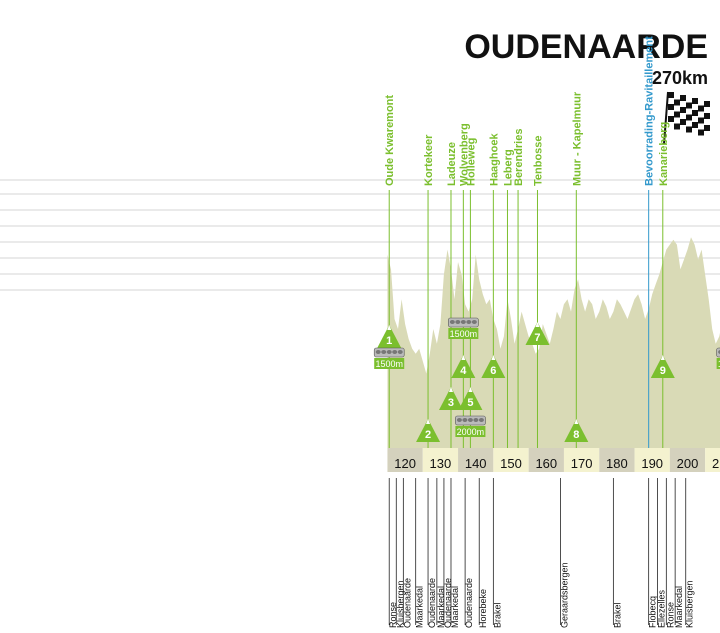  What do you see at coordinates (508, 167) in the screenshot?
I see `climb-name: Leberg` at bounding box center [508, 167].